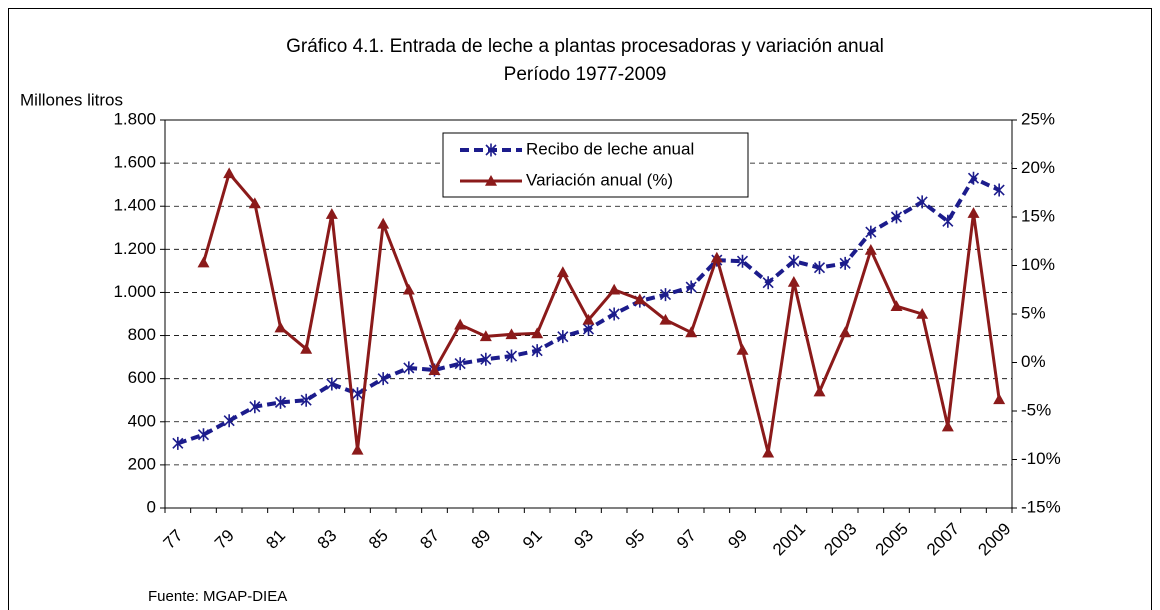 The width and height of the screenshot is (1160, 610). What do you see at coordinates (1038, 215) in the screenshot?
I see `y2-tick-label: 15%` at bounding box center [1038, 215].